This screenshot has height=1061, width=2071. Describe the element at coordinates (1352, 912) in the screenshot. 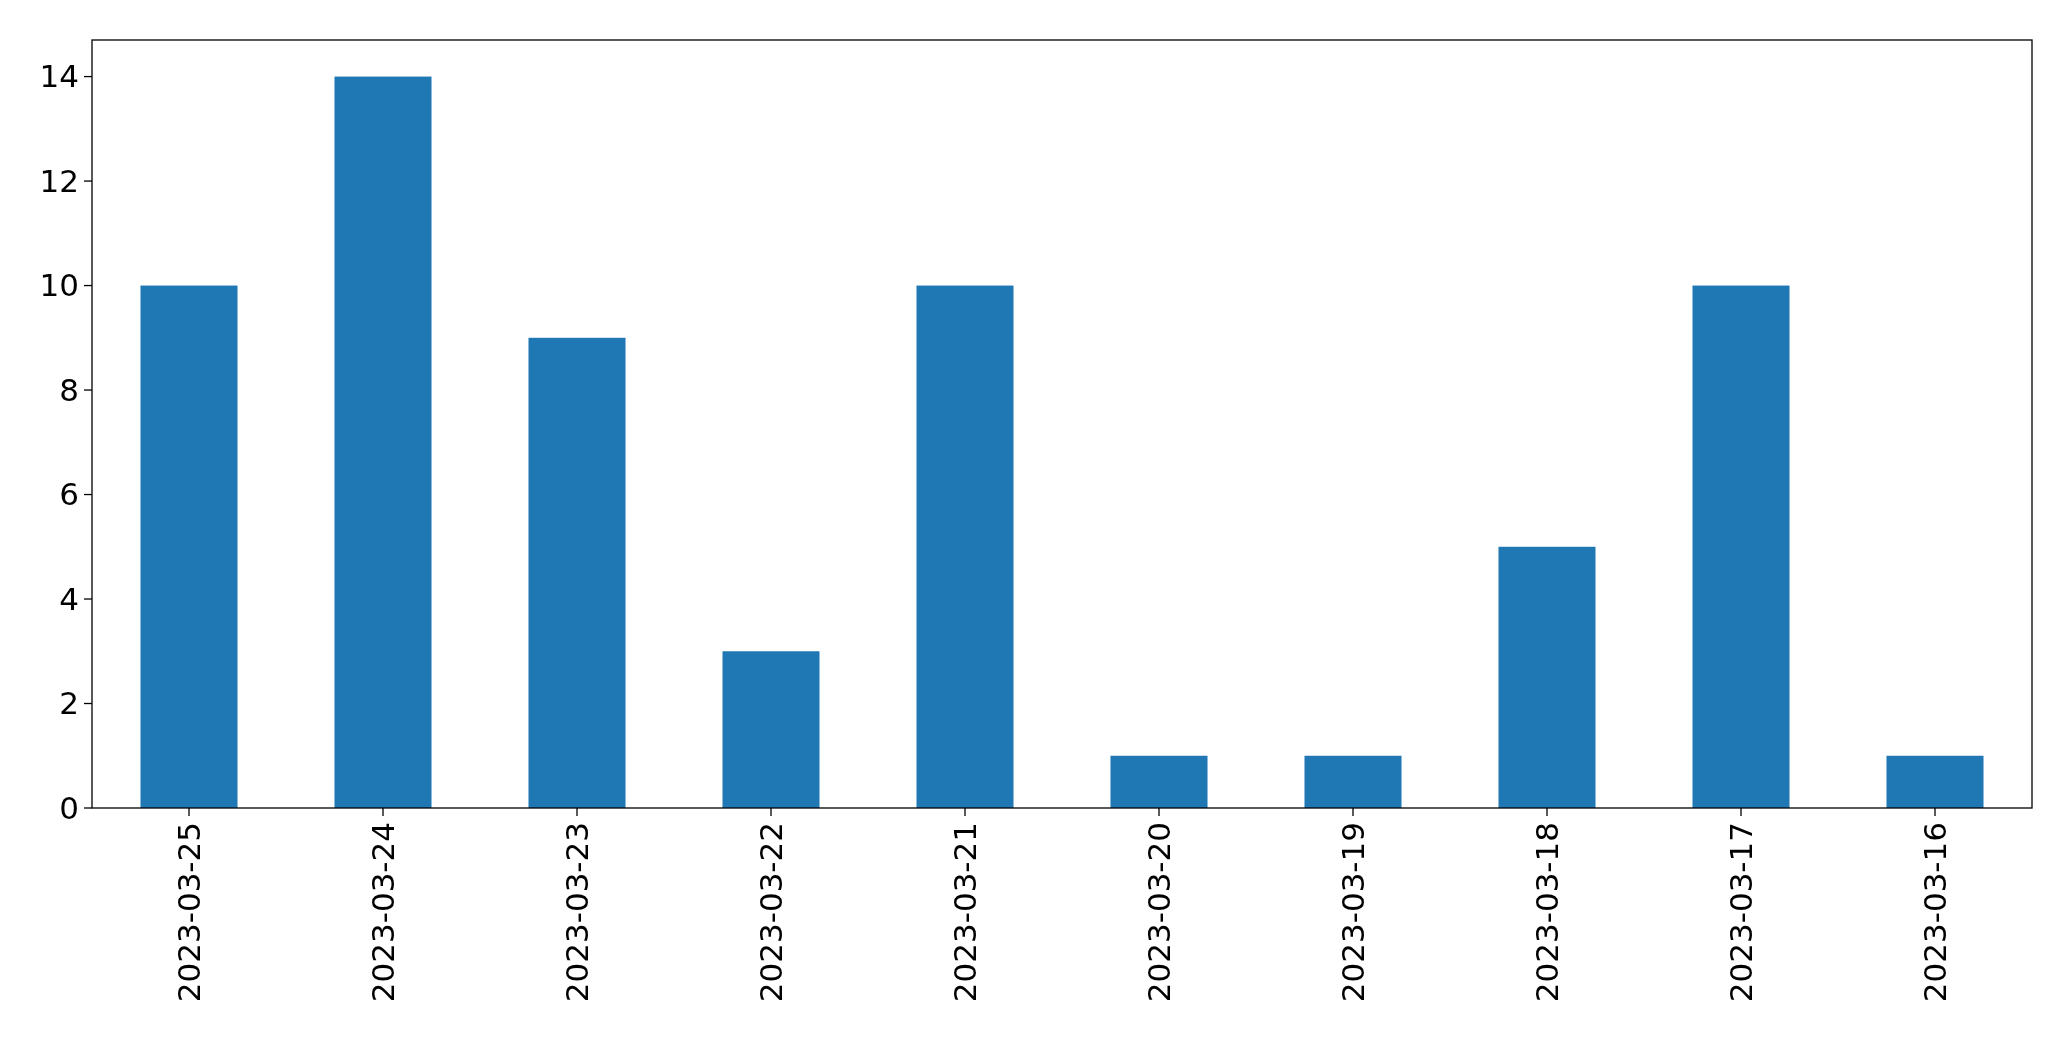

I see `x-tick-label: 2023-03-19` at that location.